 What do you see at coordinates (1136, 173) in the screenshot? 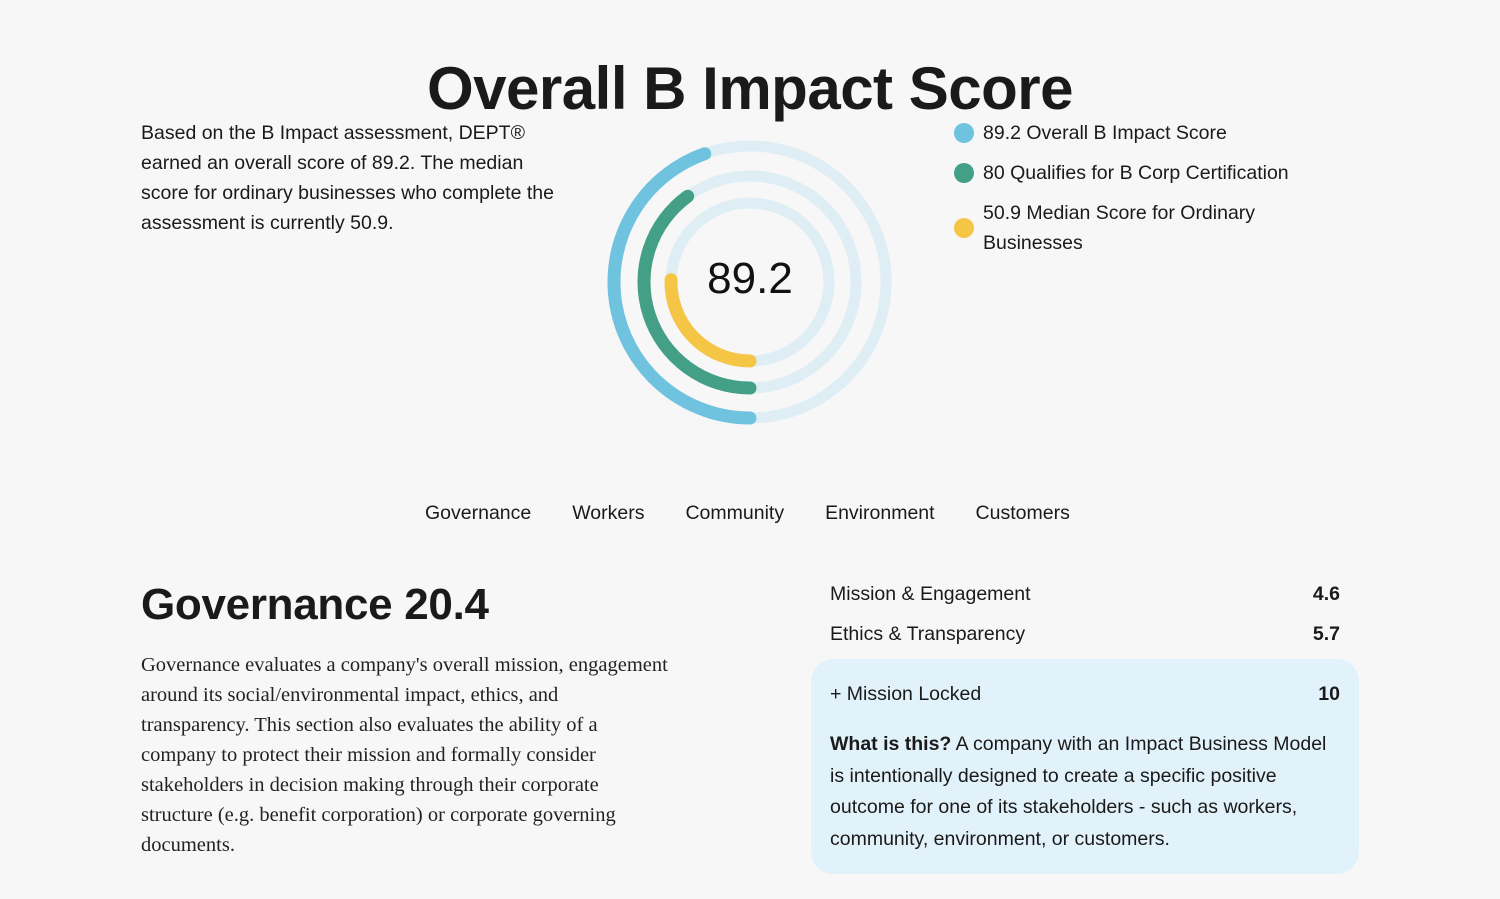
I see `legend-label: 80 Qualifies for B Corp Certification` at bounding box center [1136, 173].